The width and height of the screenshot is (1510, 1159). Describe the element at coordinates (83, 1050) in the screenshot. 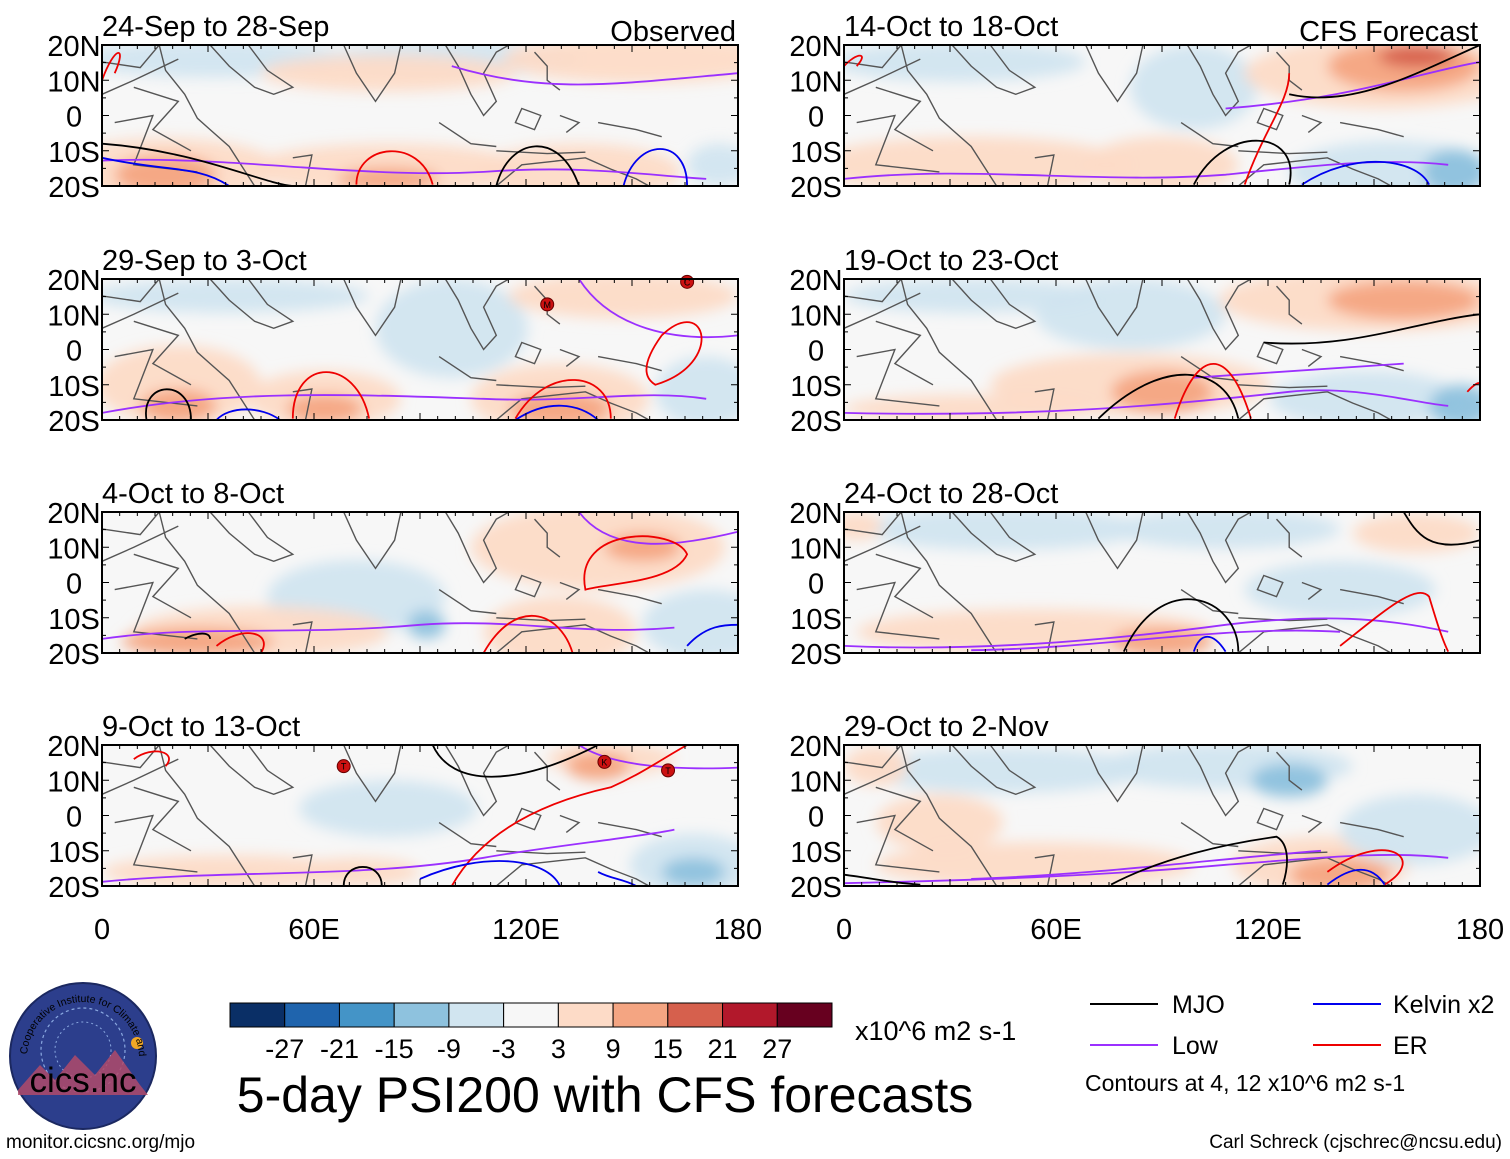

I see `logo-inner-ring` at that location.